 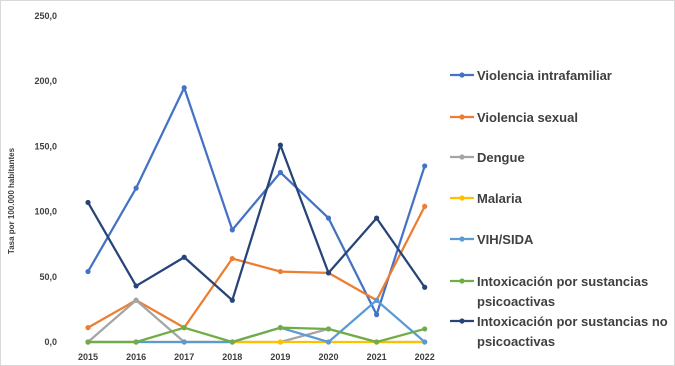 I want to click on y-axis-title: Tasa por 100.000 habitantes, so click(x=11, y=200).